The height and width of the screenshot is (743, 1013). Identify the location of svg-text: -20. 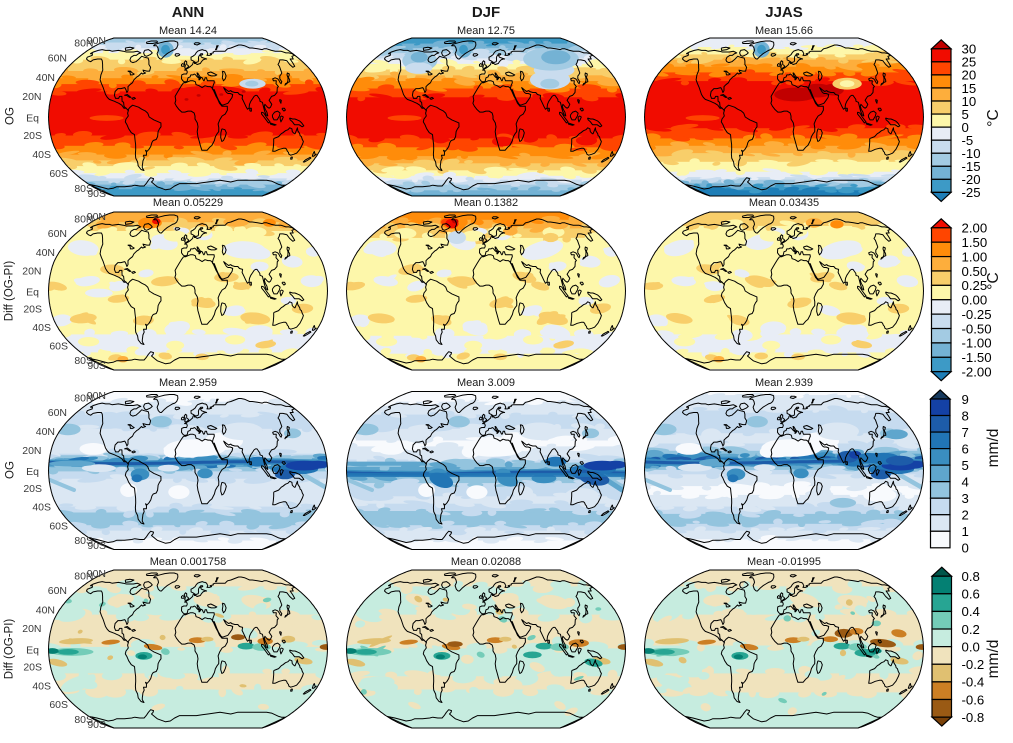
(971, 179).